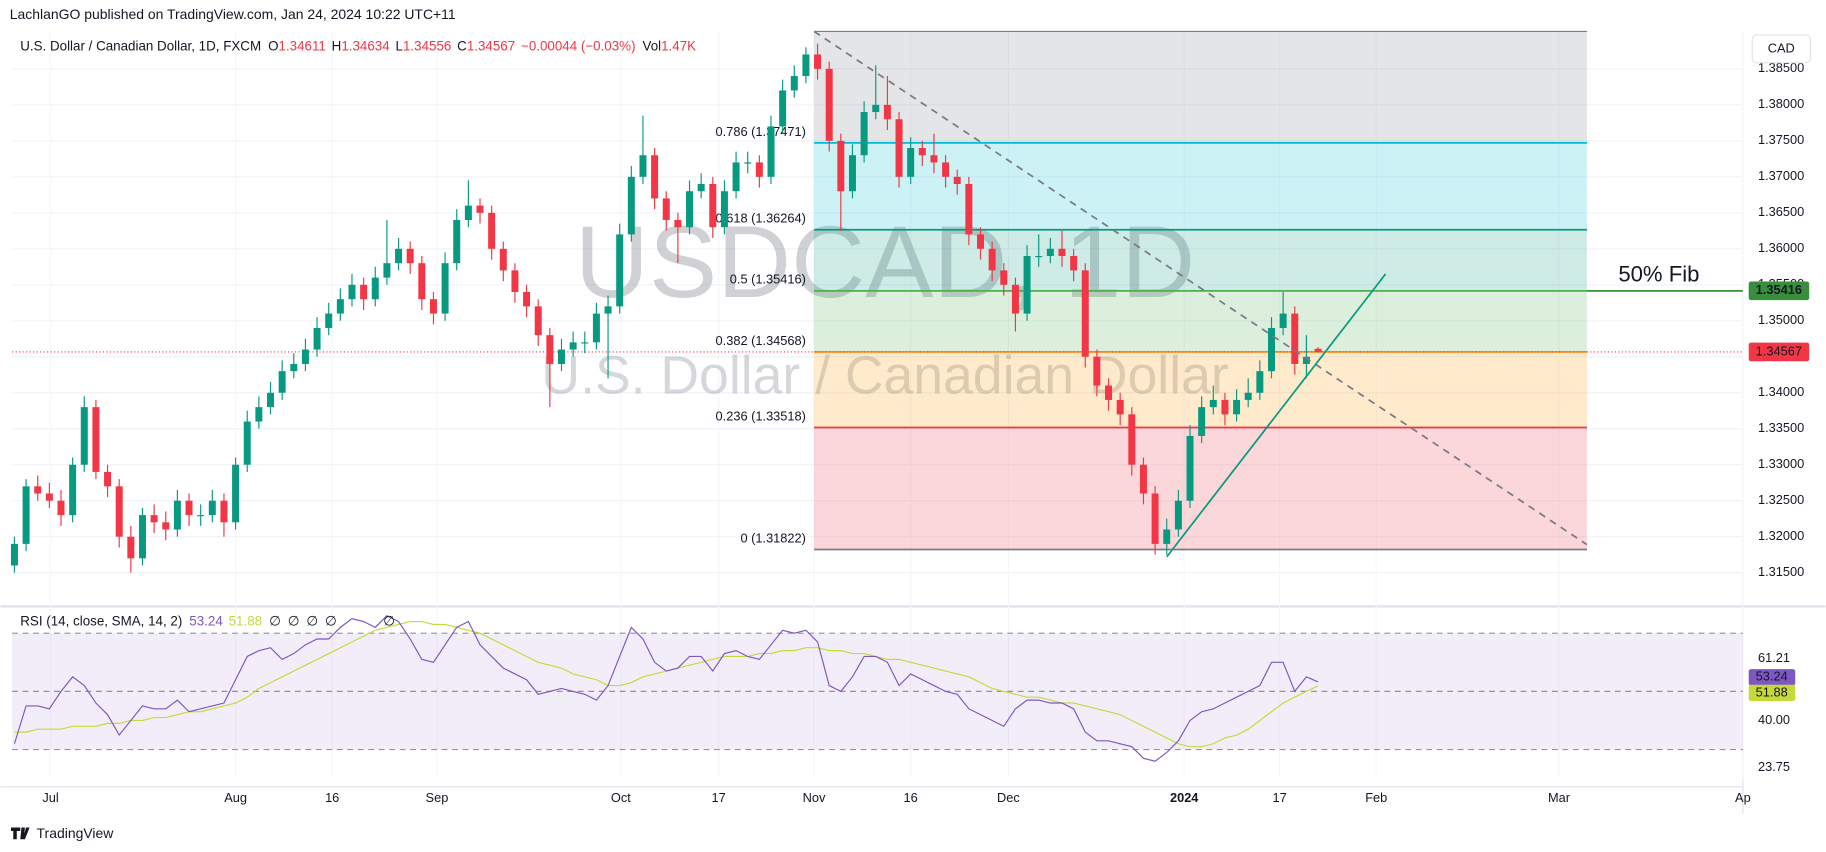 The width and height of the screenshot is (1826, 852). I want to click on x-tick-label: Ap, so click(1743, 797).